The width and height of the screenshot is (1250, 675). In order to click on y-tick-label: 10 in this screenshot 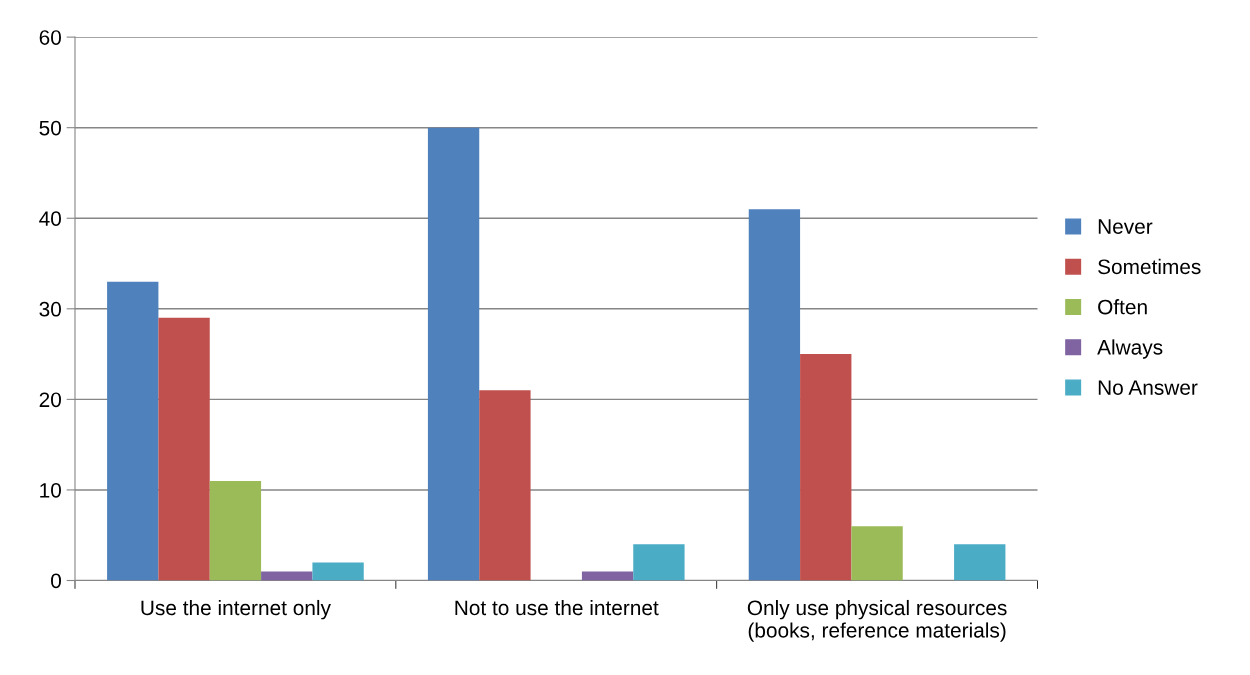, I will do `click(50, 490)`.